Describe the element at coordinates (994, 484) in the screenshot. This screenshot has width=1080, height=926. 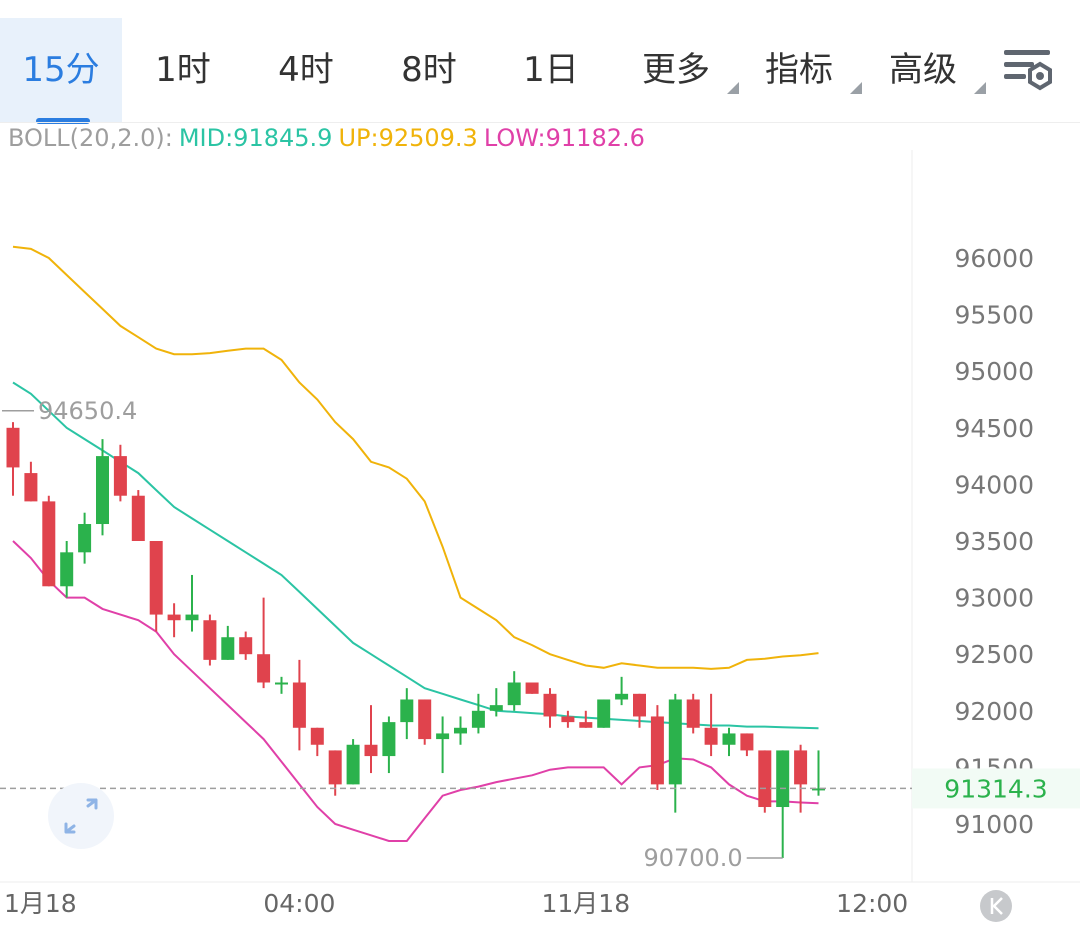
I see `y-tick-label: 94000` at that location.